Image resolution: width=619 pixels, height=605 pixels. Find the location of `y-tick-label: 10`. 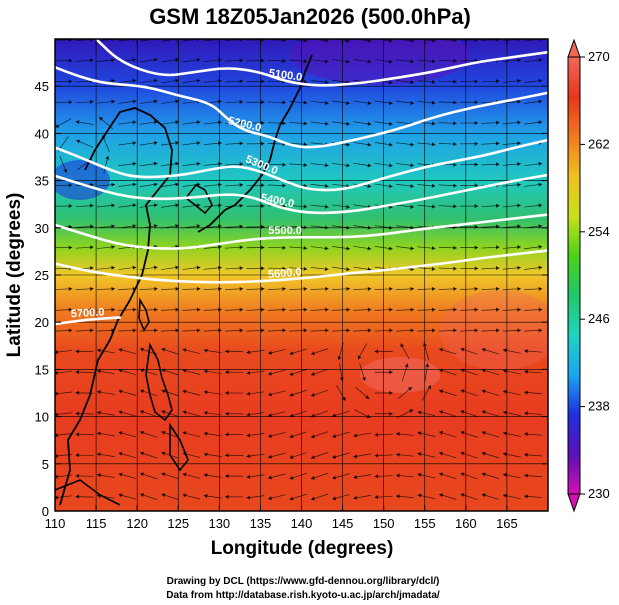

y-tick-label: 10 is located at coordinates (42, 417).